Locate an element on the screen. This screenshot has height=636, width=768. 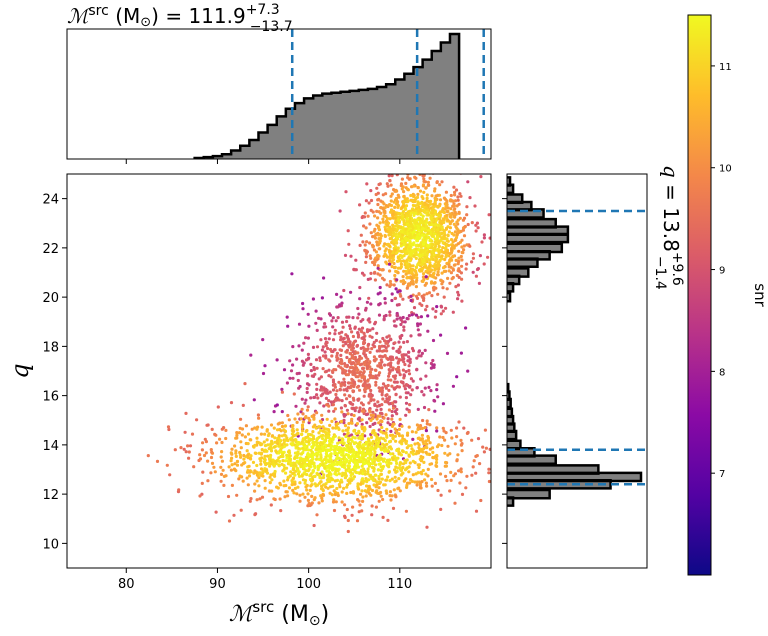
right-panel-title: q = 13.8+9.6−1.4 is located at coordinates (668, 227).